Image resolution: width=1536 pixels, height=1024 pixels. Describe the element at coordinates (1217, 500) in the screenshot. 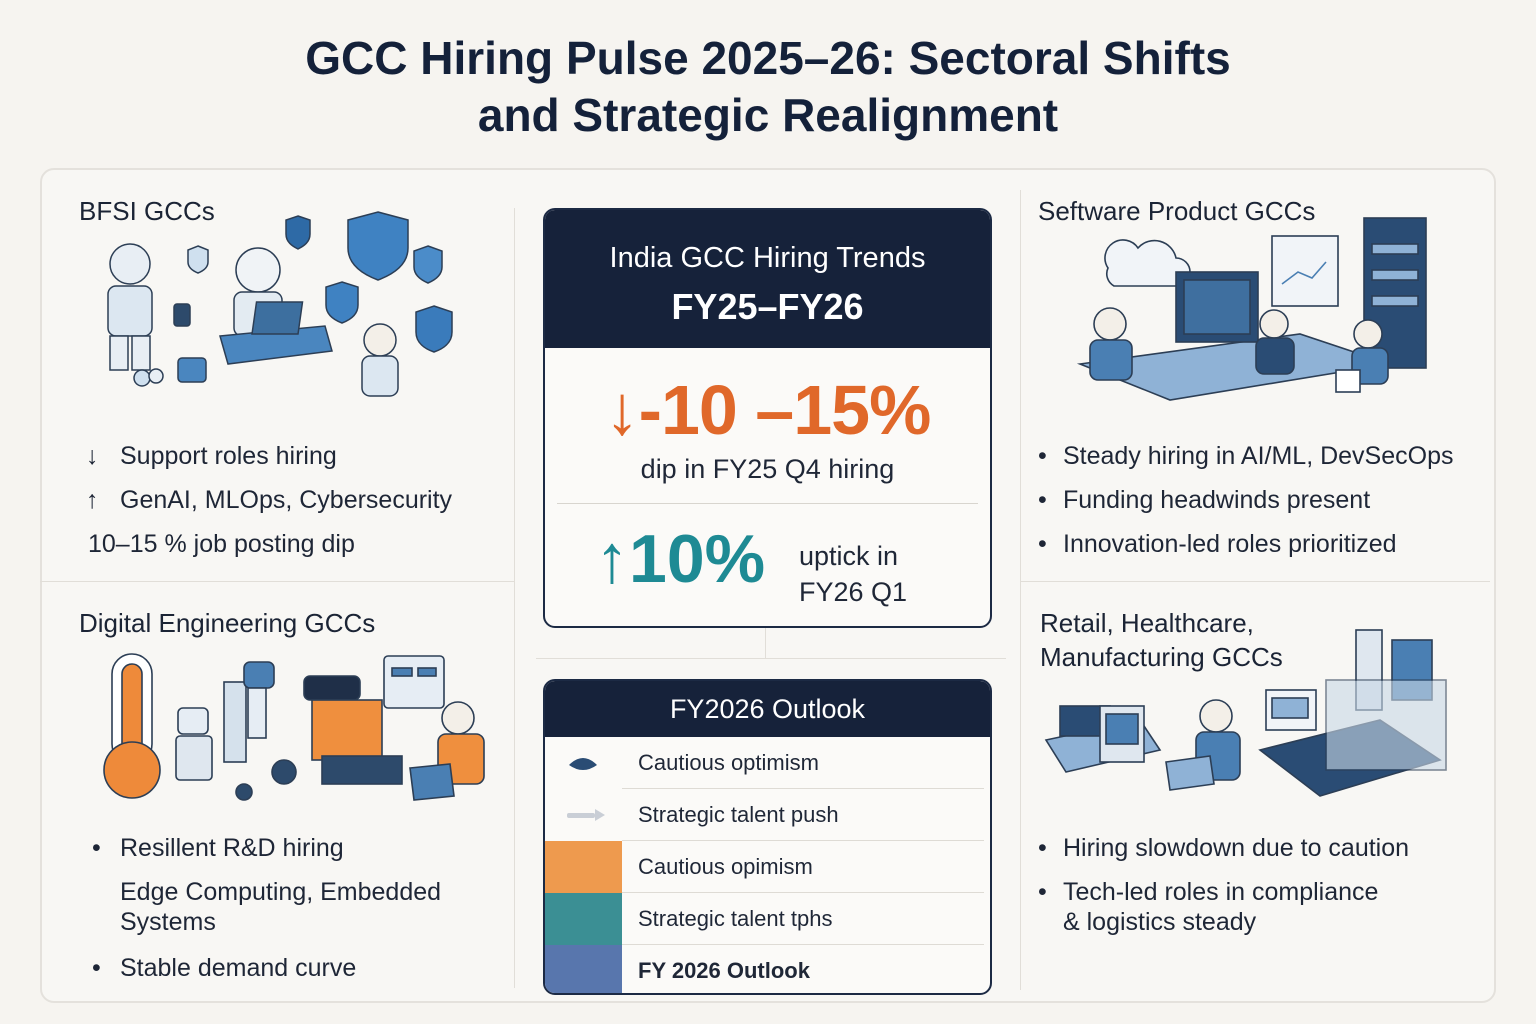

I see `bullet-text: Funding headwinds present` at that location.